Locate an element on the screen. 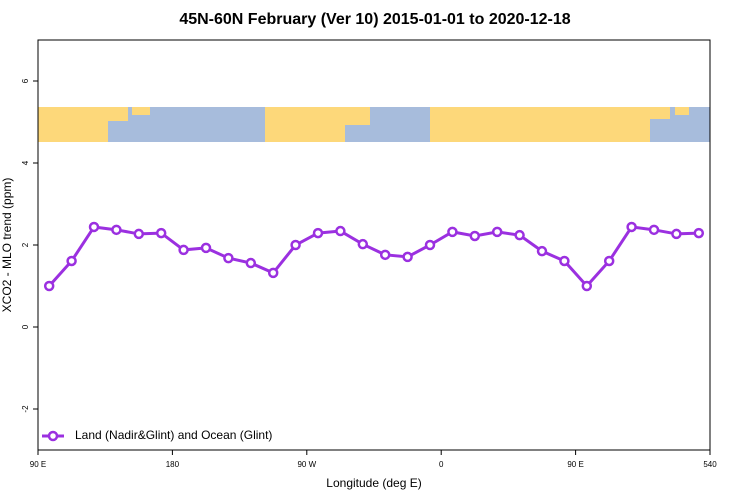  x-tick-label: 0 is located at coordinates (441, 464).